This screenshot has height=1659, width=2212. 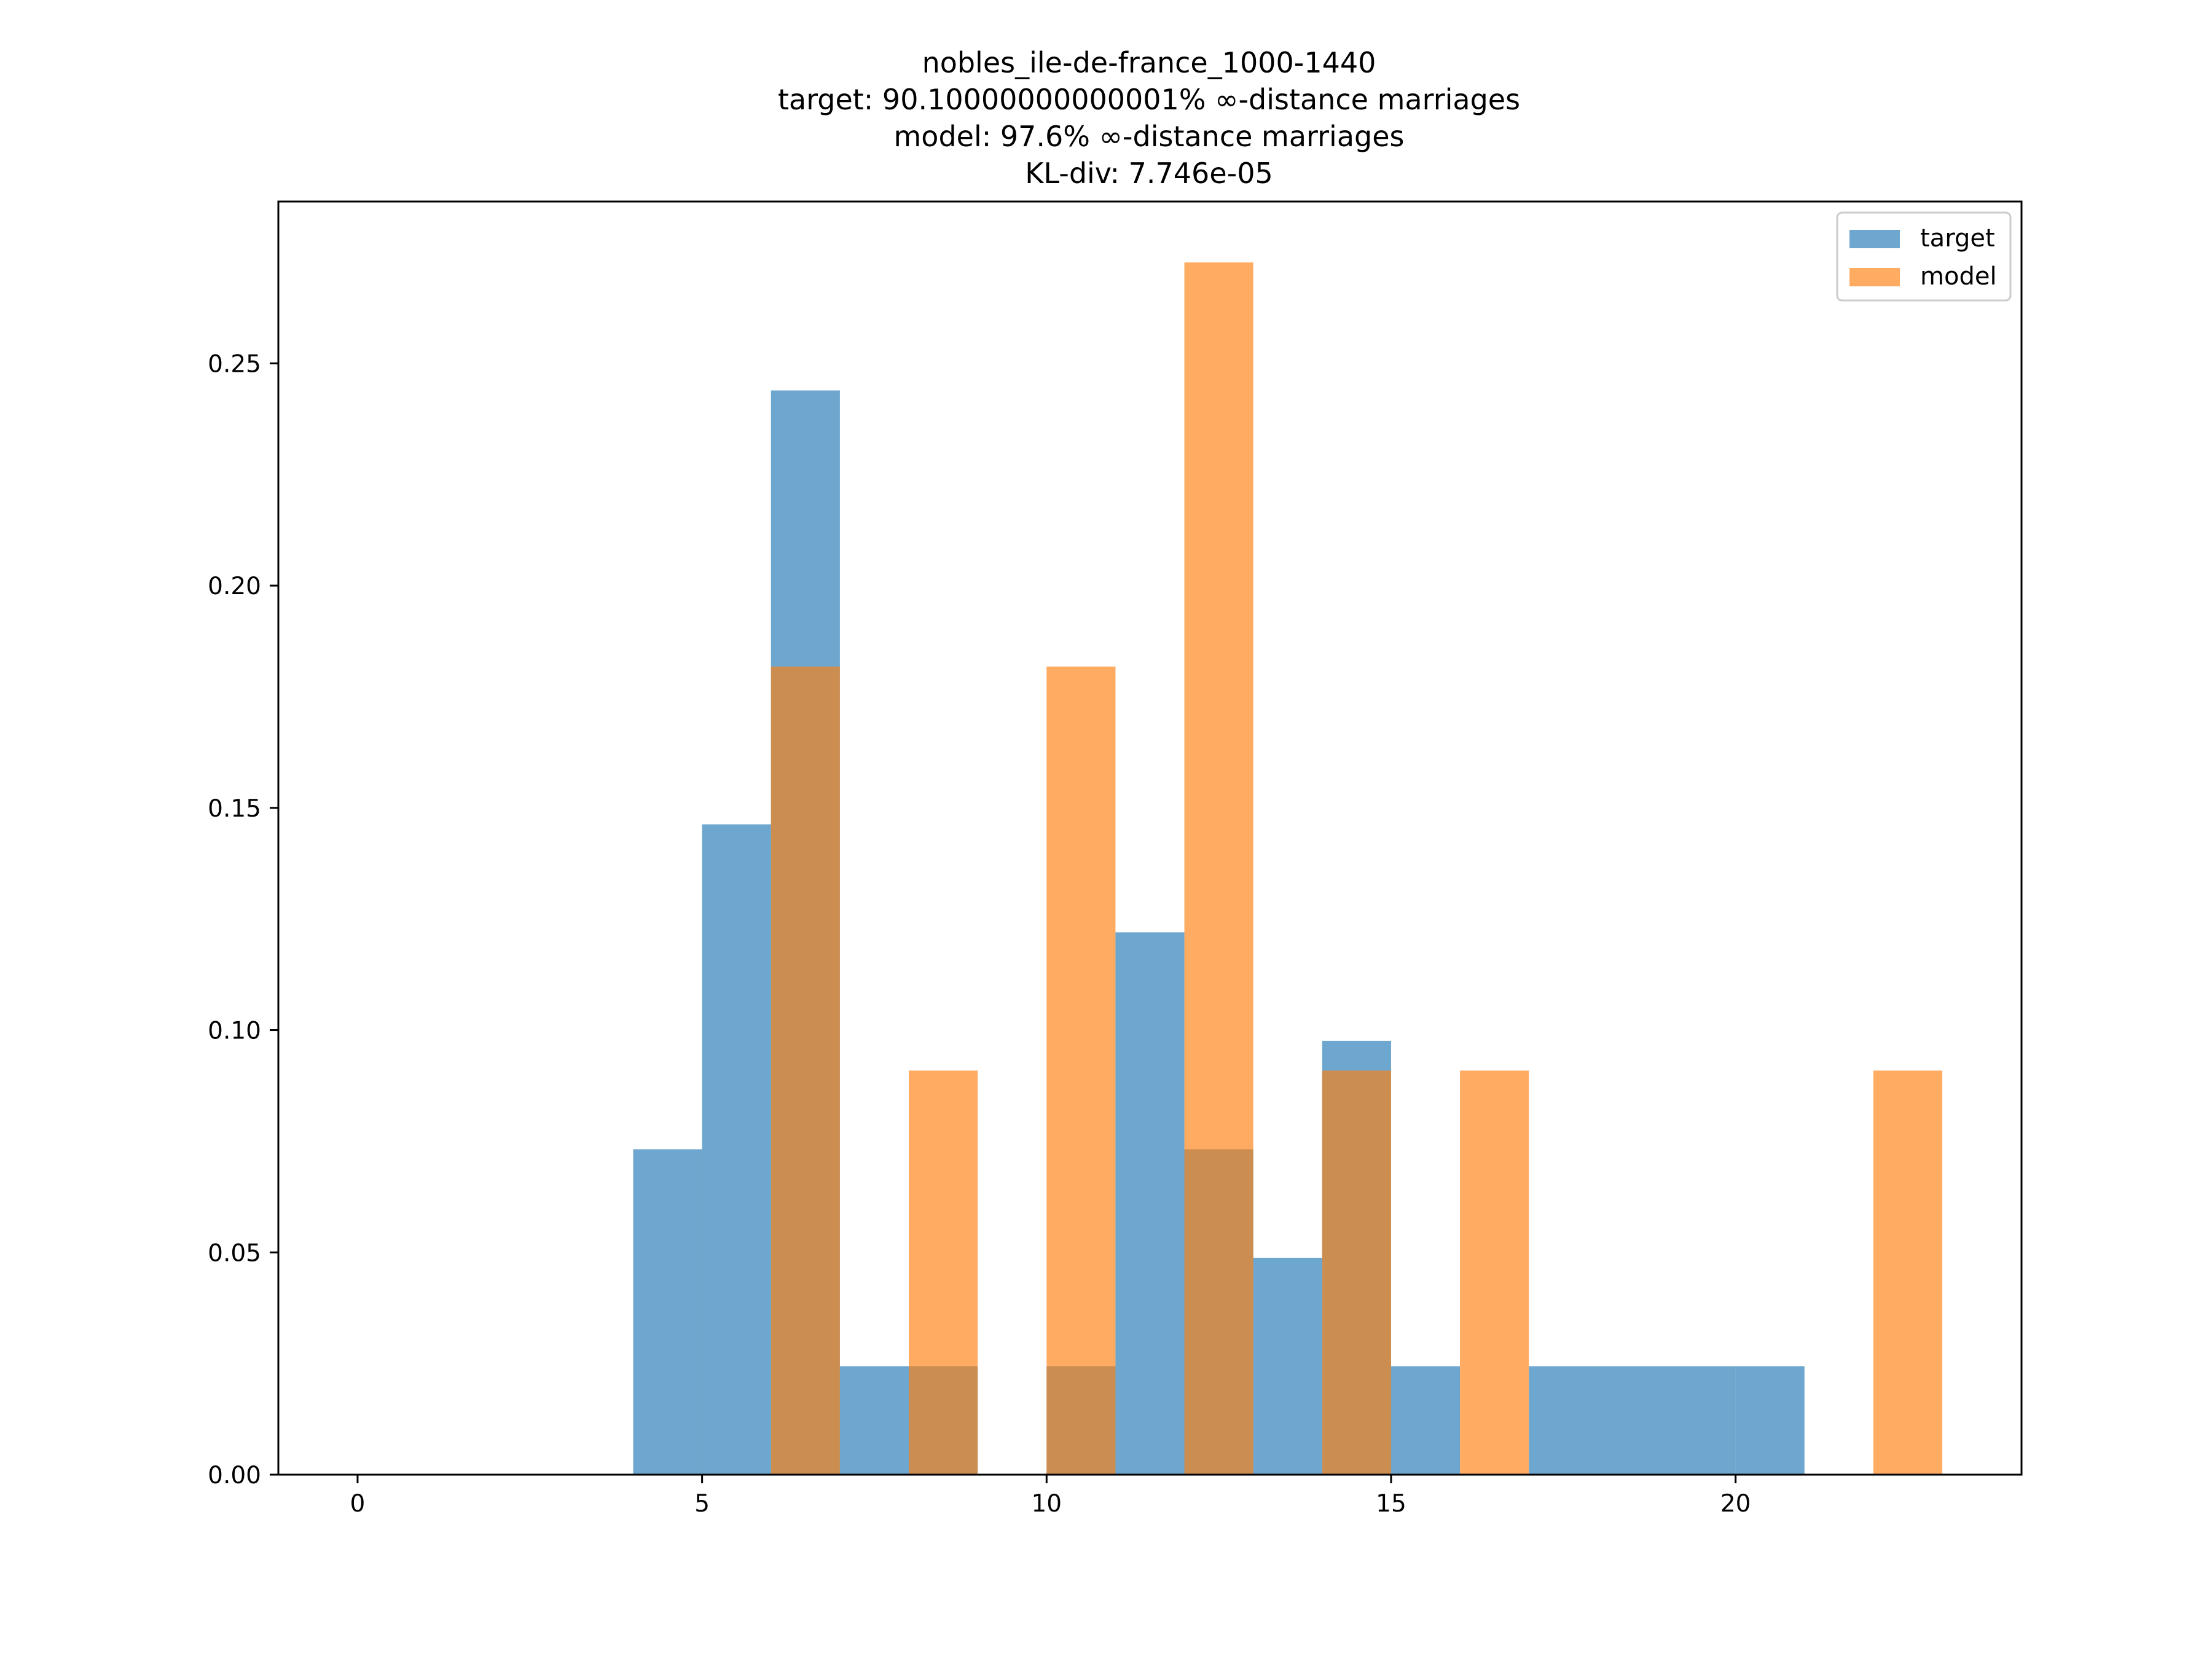 I want to click on legend-swatch-model, so click(x=1874, y=277).